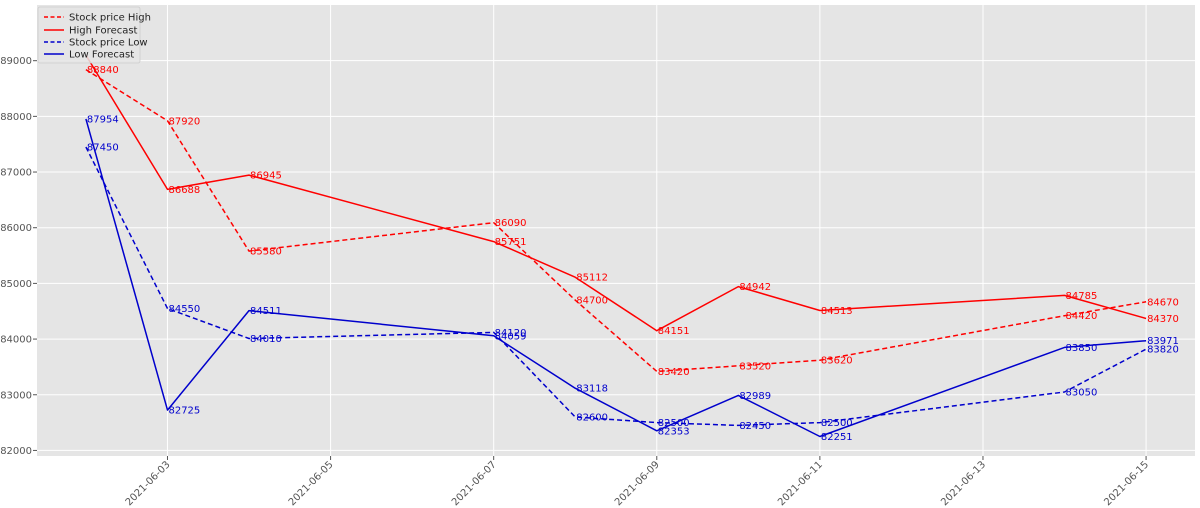  Describe the element at coordinates (963, 483) in the screenshot. I see `x-tick-label: 2021-06-13` at that location.